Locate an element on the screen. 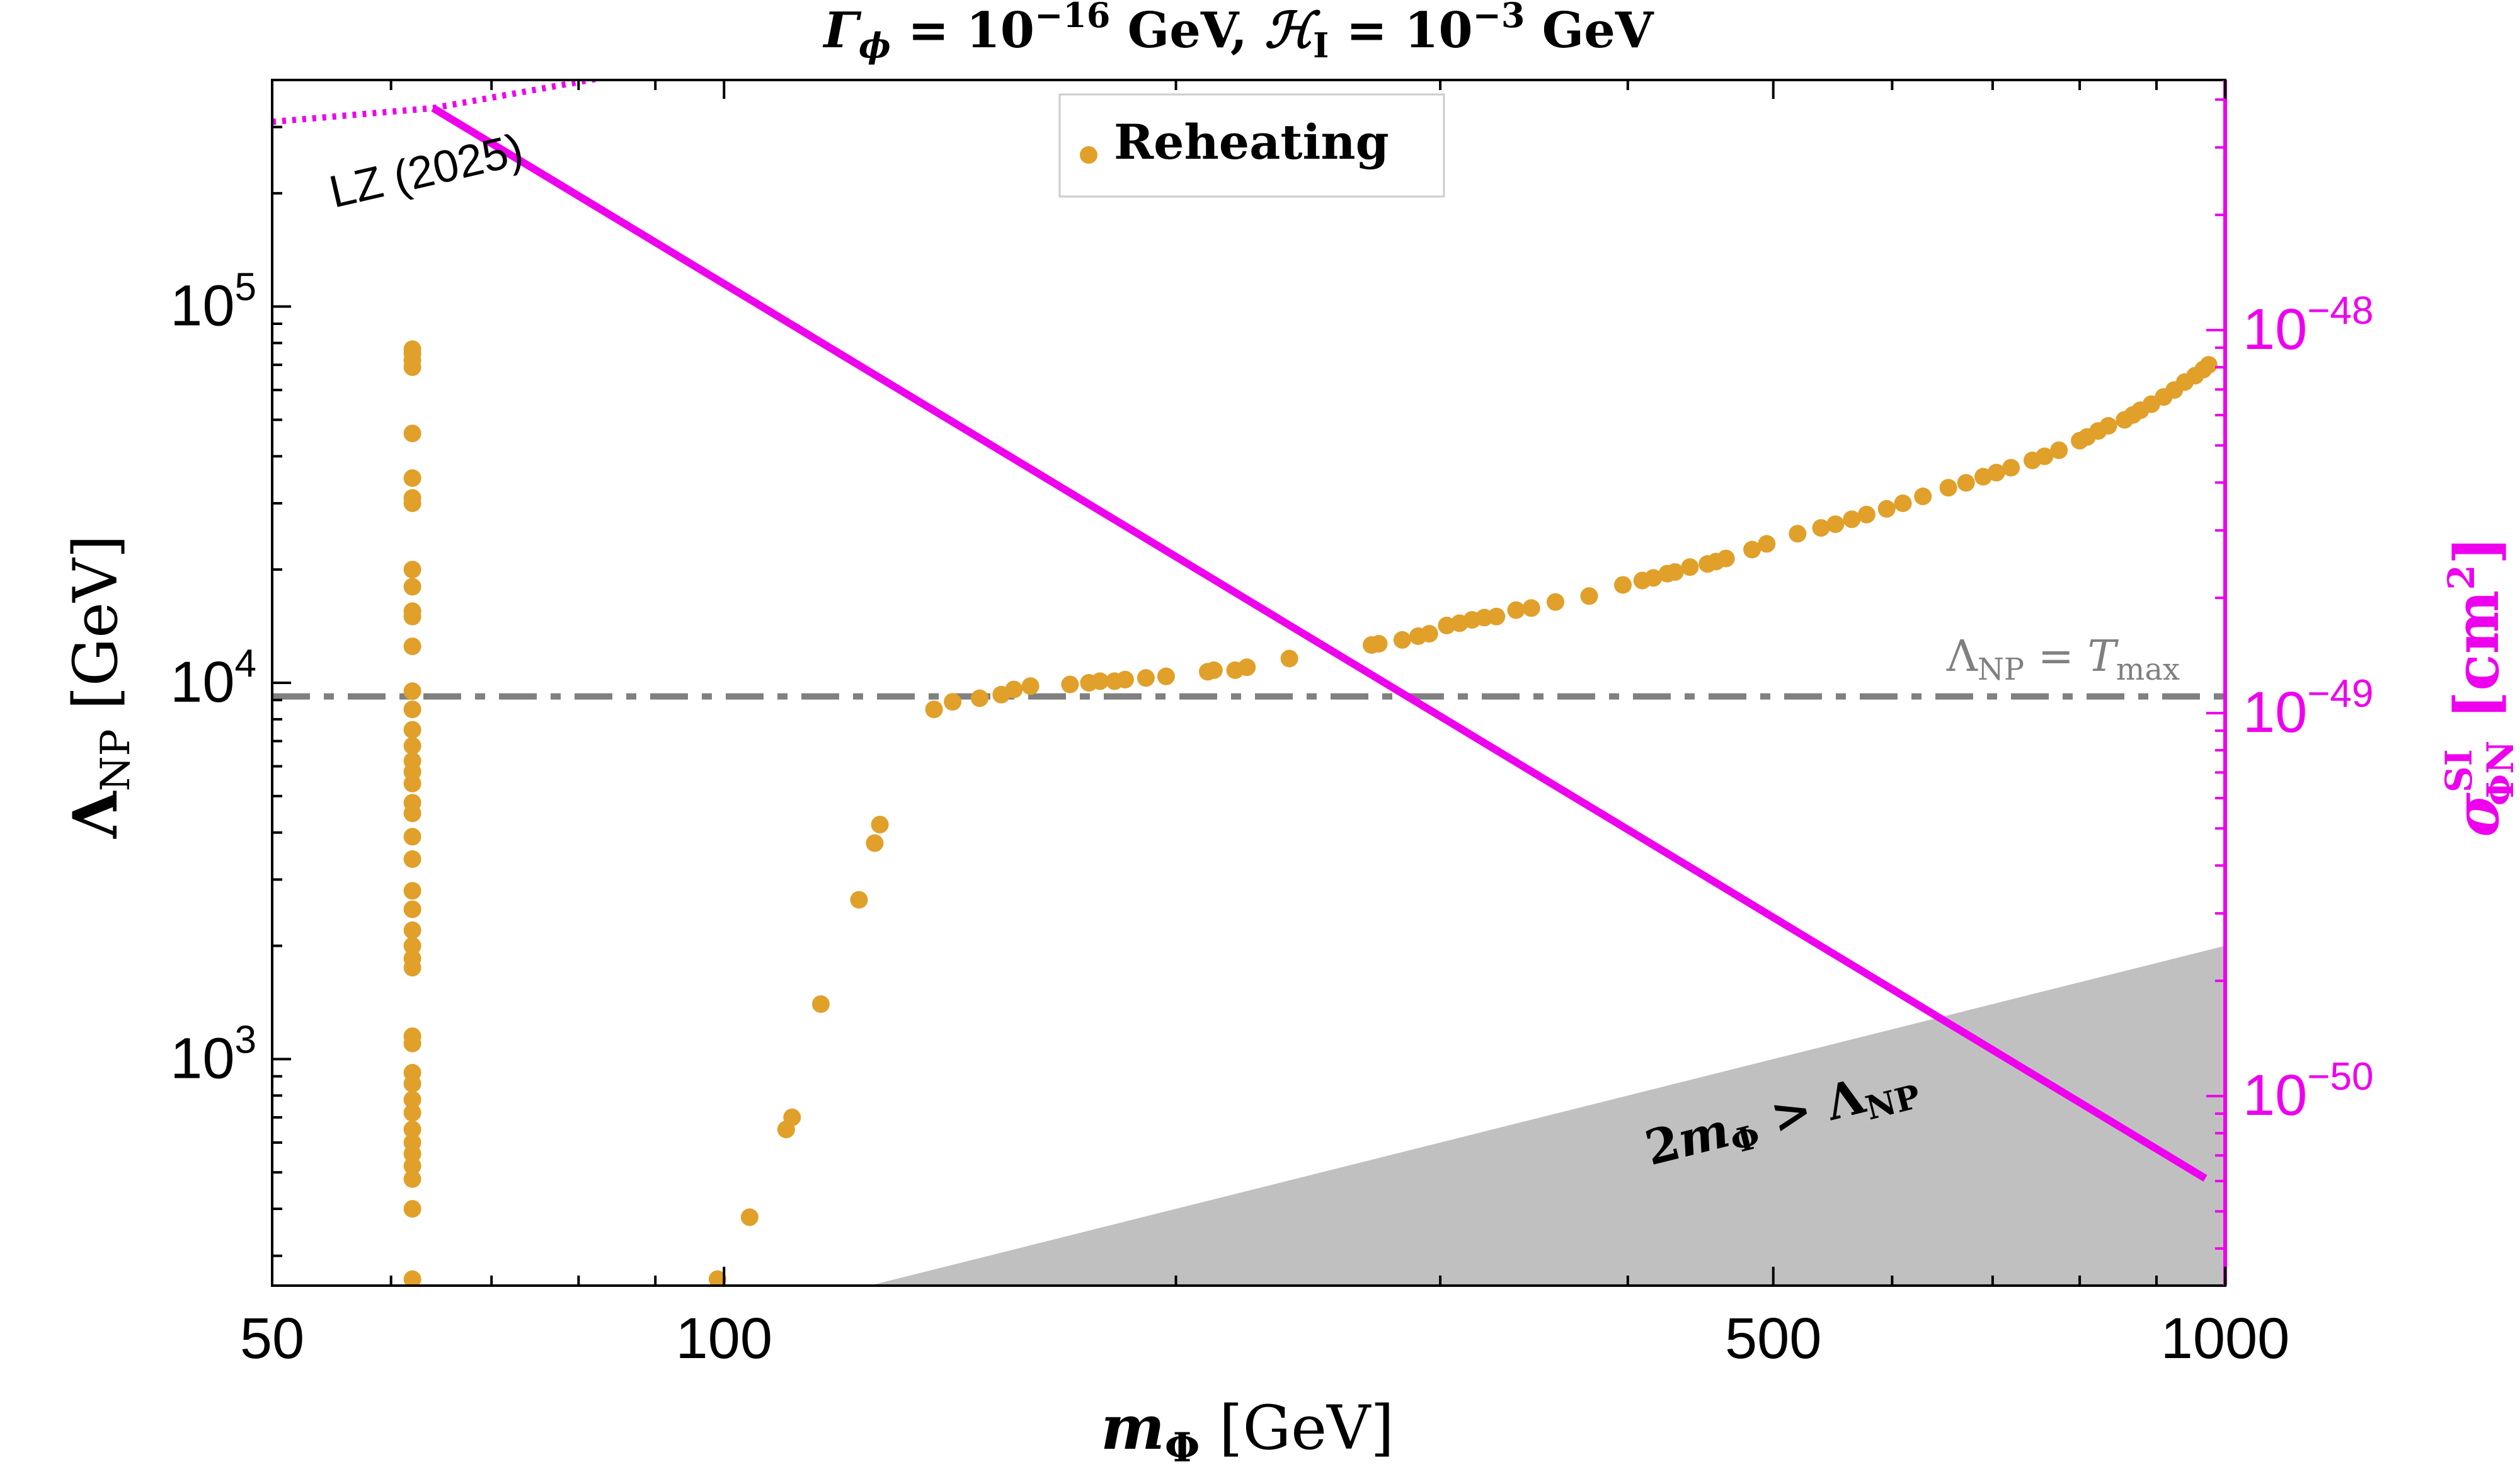  y2-tick-label: 10⁻⁴⁹ is located at coordinates (2308, 708).